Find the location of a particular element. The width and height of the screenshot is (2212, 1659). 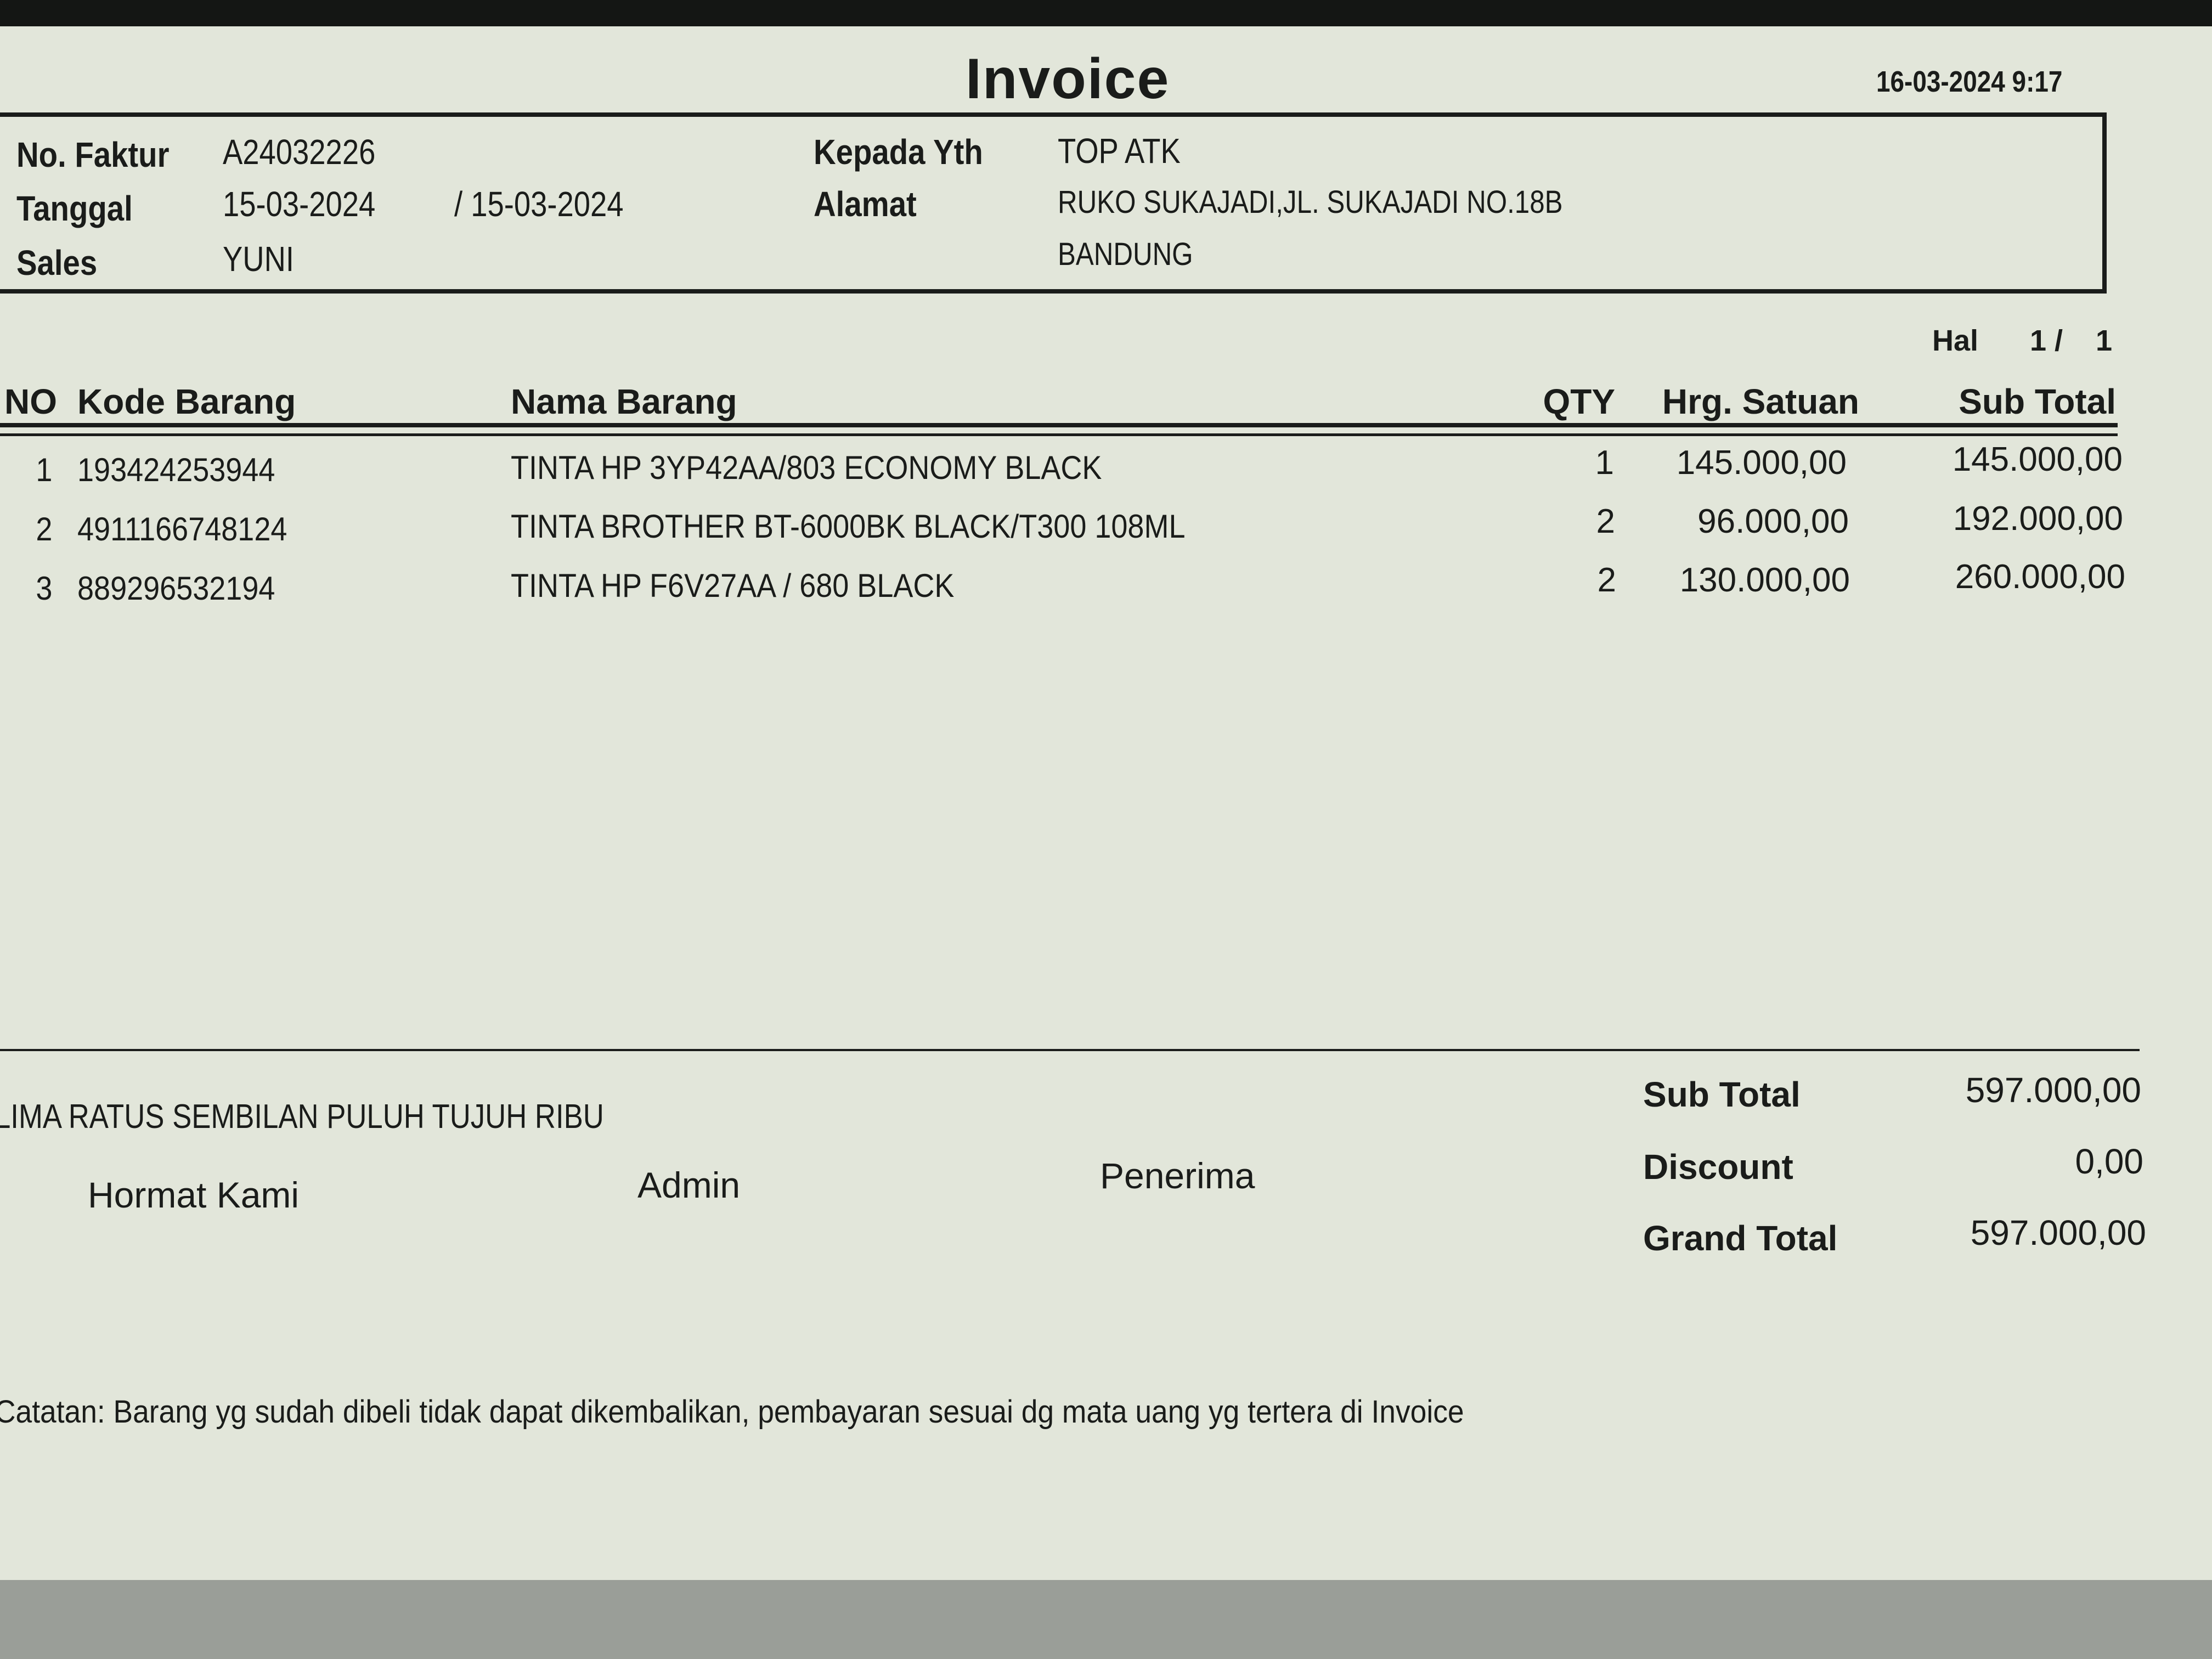

discount-value: 0,00 is located at coordinates (2109, 1162).